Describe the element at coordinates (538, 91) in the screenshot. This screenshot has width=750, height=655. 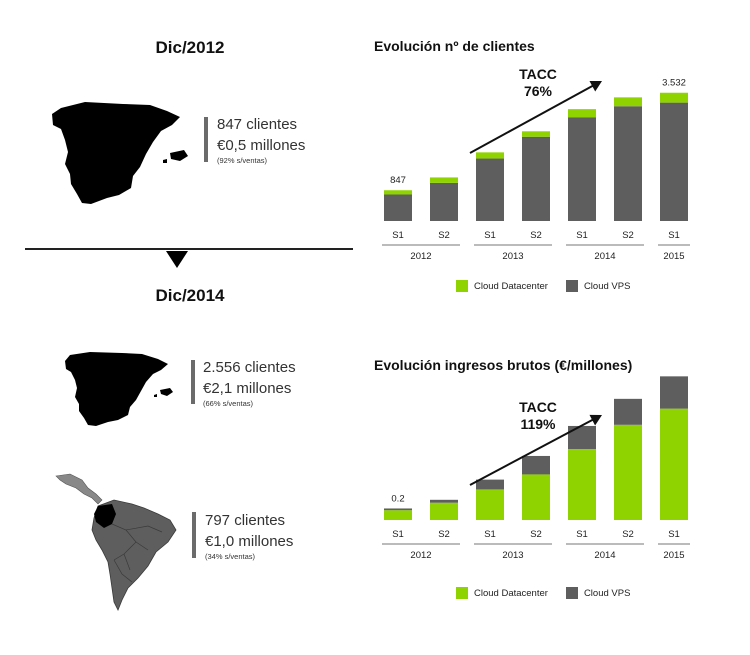
I see `annotation-value: 76%` at that location.